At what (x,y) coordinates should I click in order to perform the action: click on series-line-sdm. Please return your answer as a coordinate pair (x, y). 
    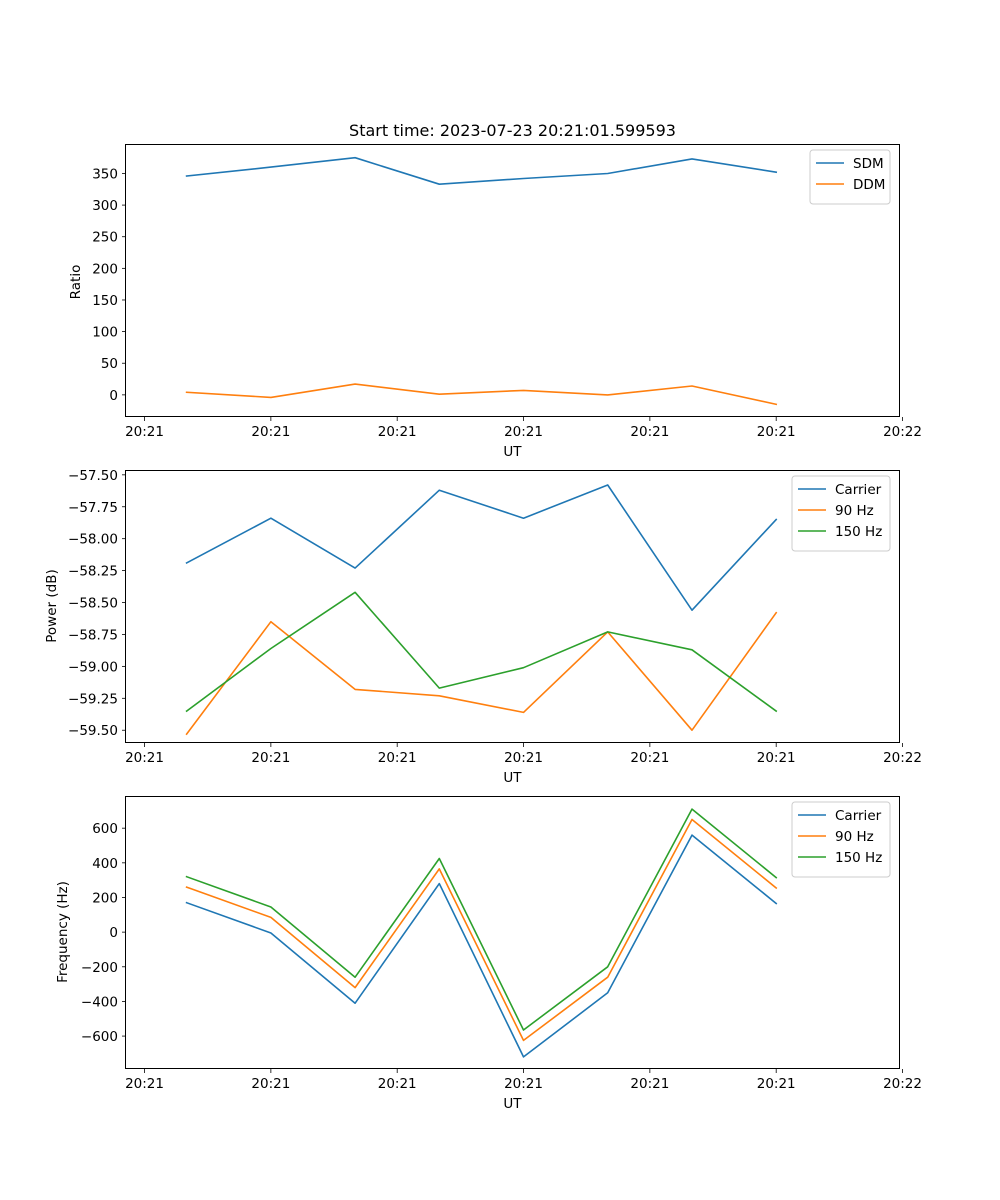
    Looking at the image, I should click on (481, 170).